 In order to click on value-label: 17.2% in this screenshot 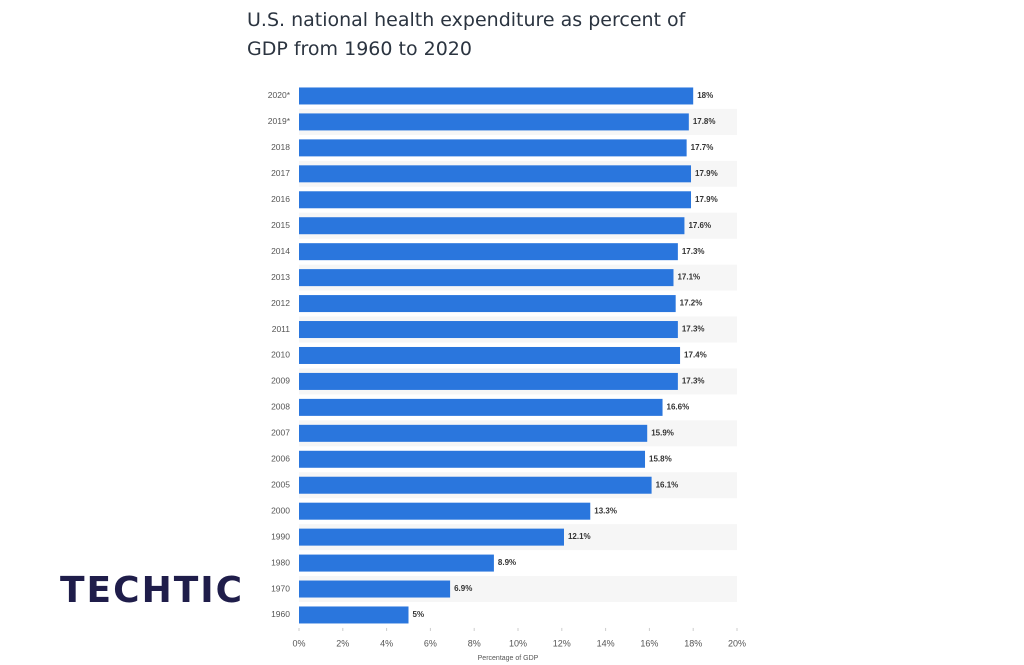, I will do `click(691, 303)`.